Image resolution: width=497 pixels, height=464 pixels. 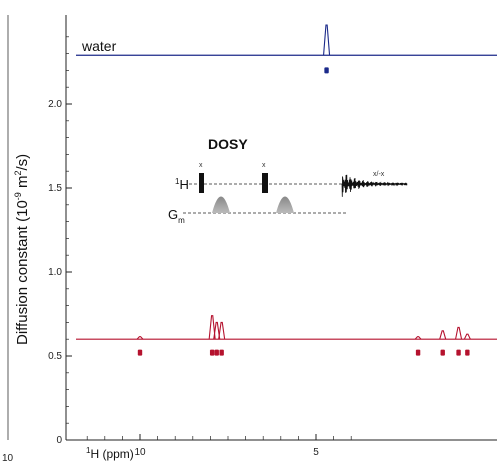 What do you see at coordinates (140, 452) in the screenshot?
I see `x-tick-label: 10` at bounding box center [140, 452].